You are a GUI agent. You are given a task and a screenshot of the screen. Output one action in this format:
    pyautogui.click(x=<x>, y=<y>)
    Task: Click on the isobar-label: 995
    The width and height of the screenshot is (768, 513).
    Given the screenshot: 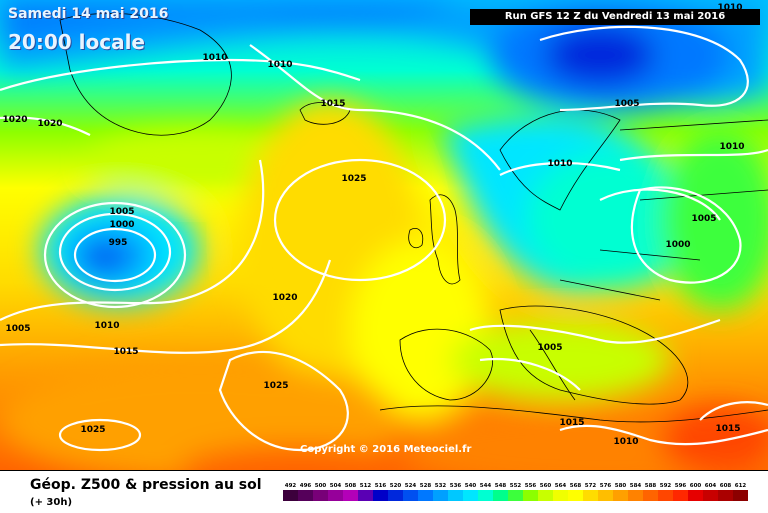 What is the action you would take?
    pyautogui.click(x=118, y=243)
    